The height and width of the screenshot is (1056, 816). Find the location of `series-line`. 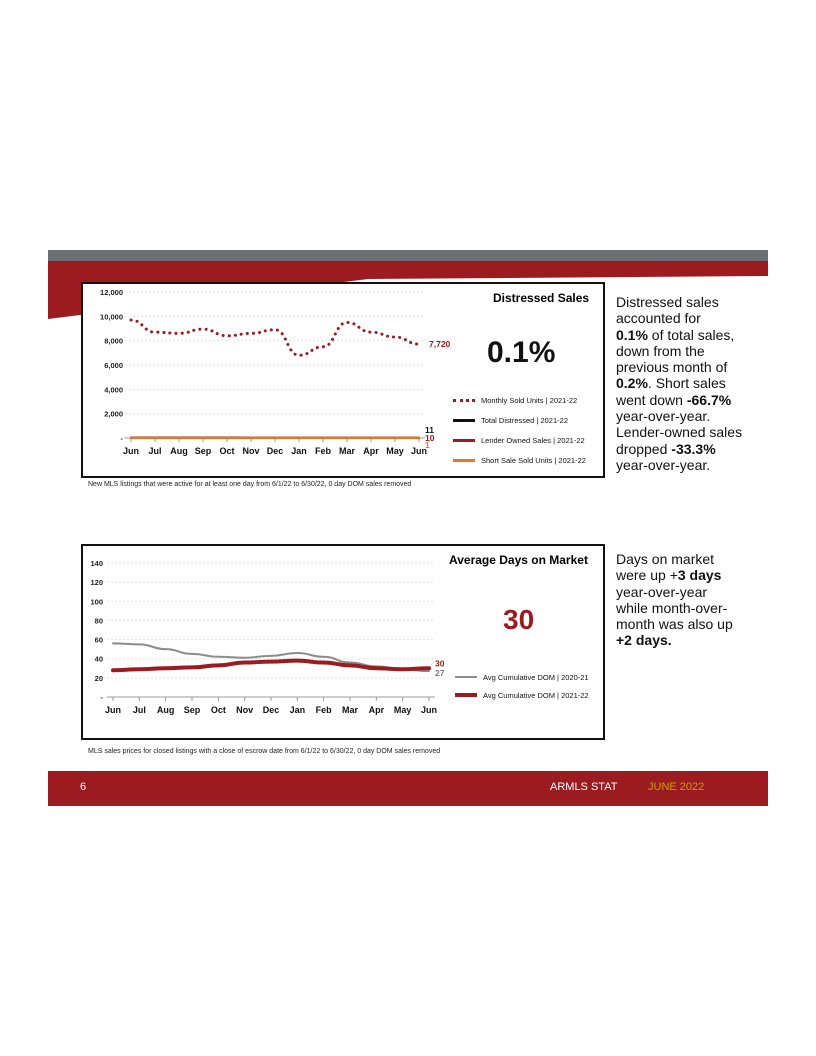

series-line is located at coordinates (275, 337).